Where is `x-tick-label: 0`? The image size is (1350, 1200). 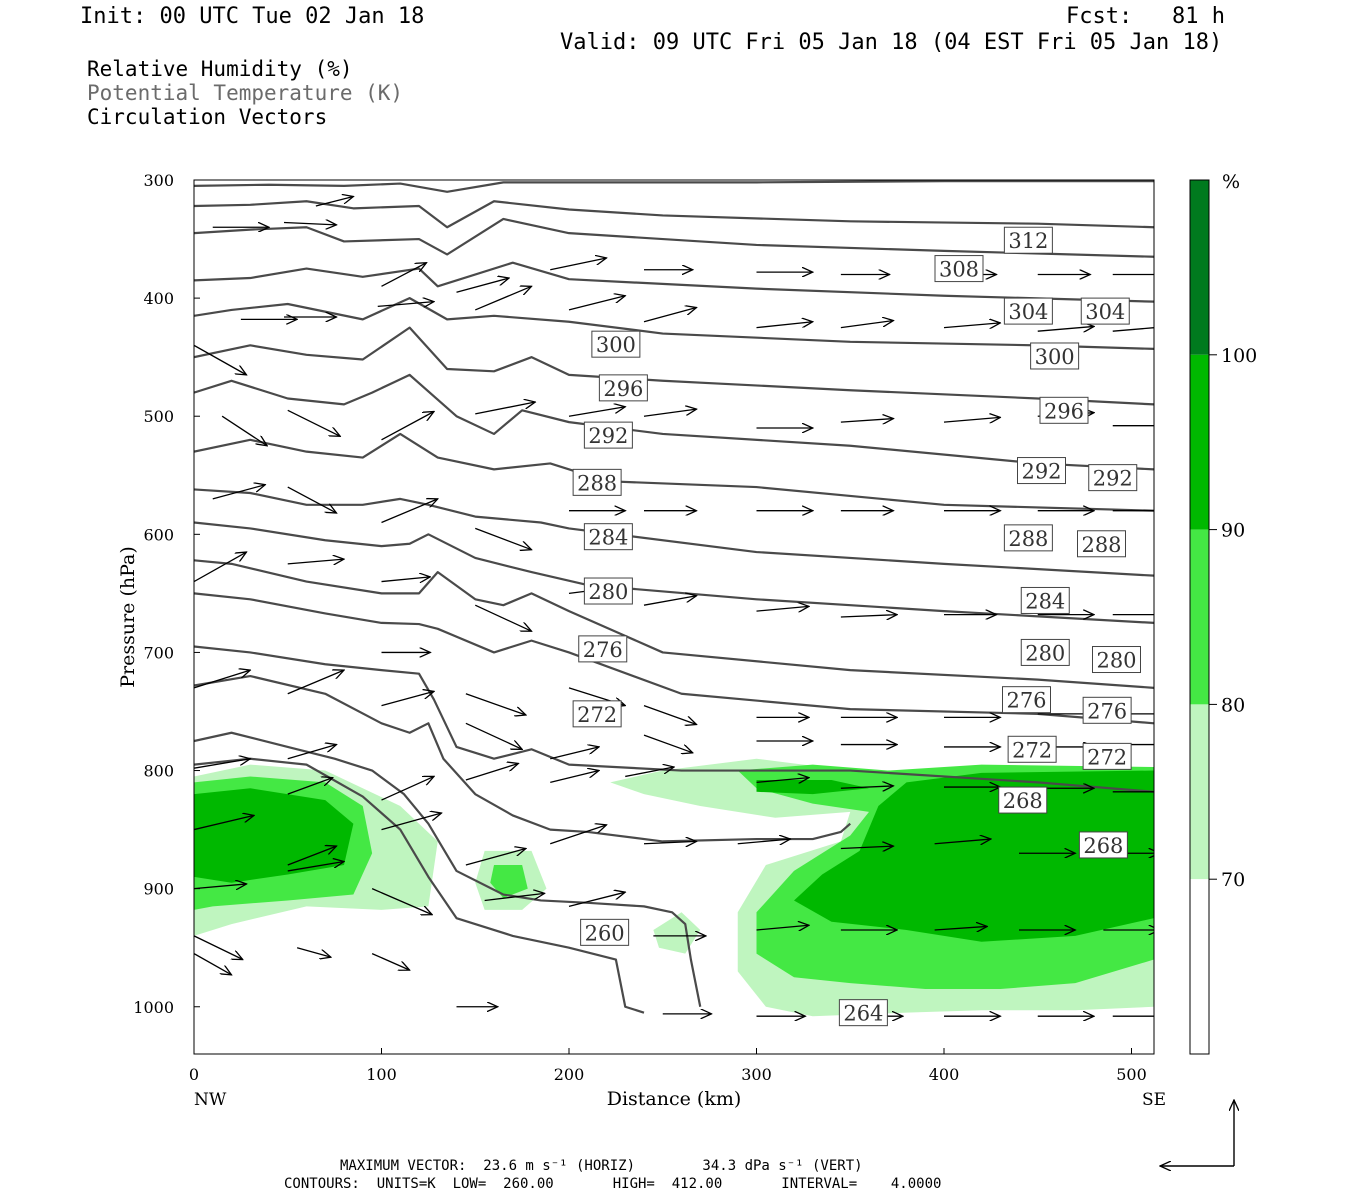
x-tick-label: 0 is located at coordinates (194, 1074).